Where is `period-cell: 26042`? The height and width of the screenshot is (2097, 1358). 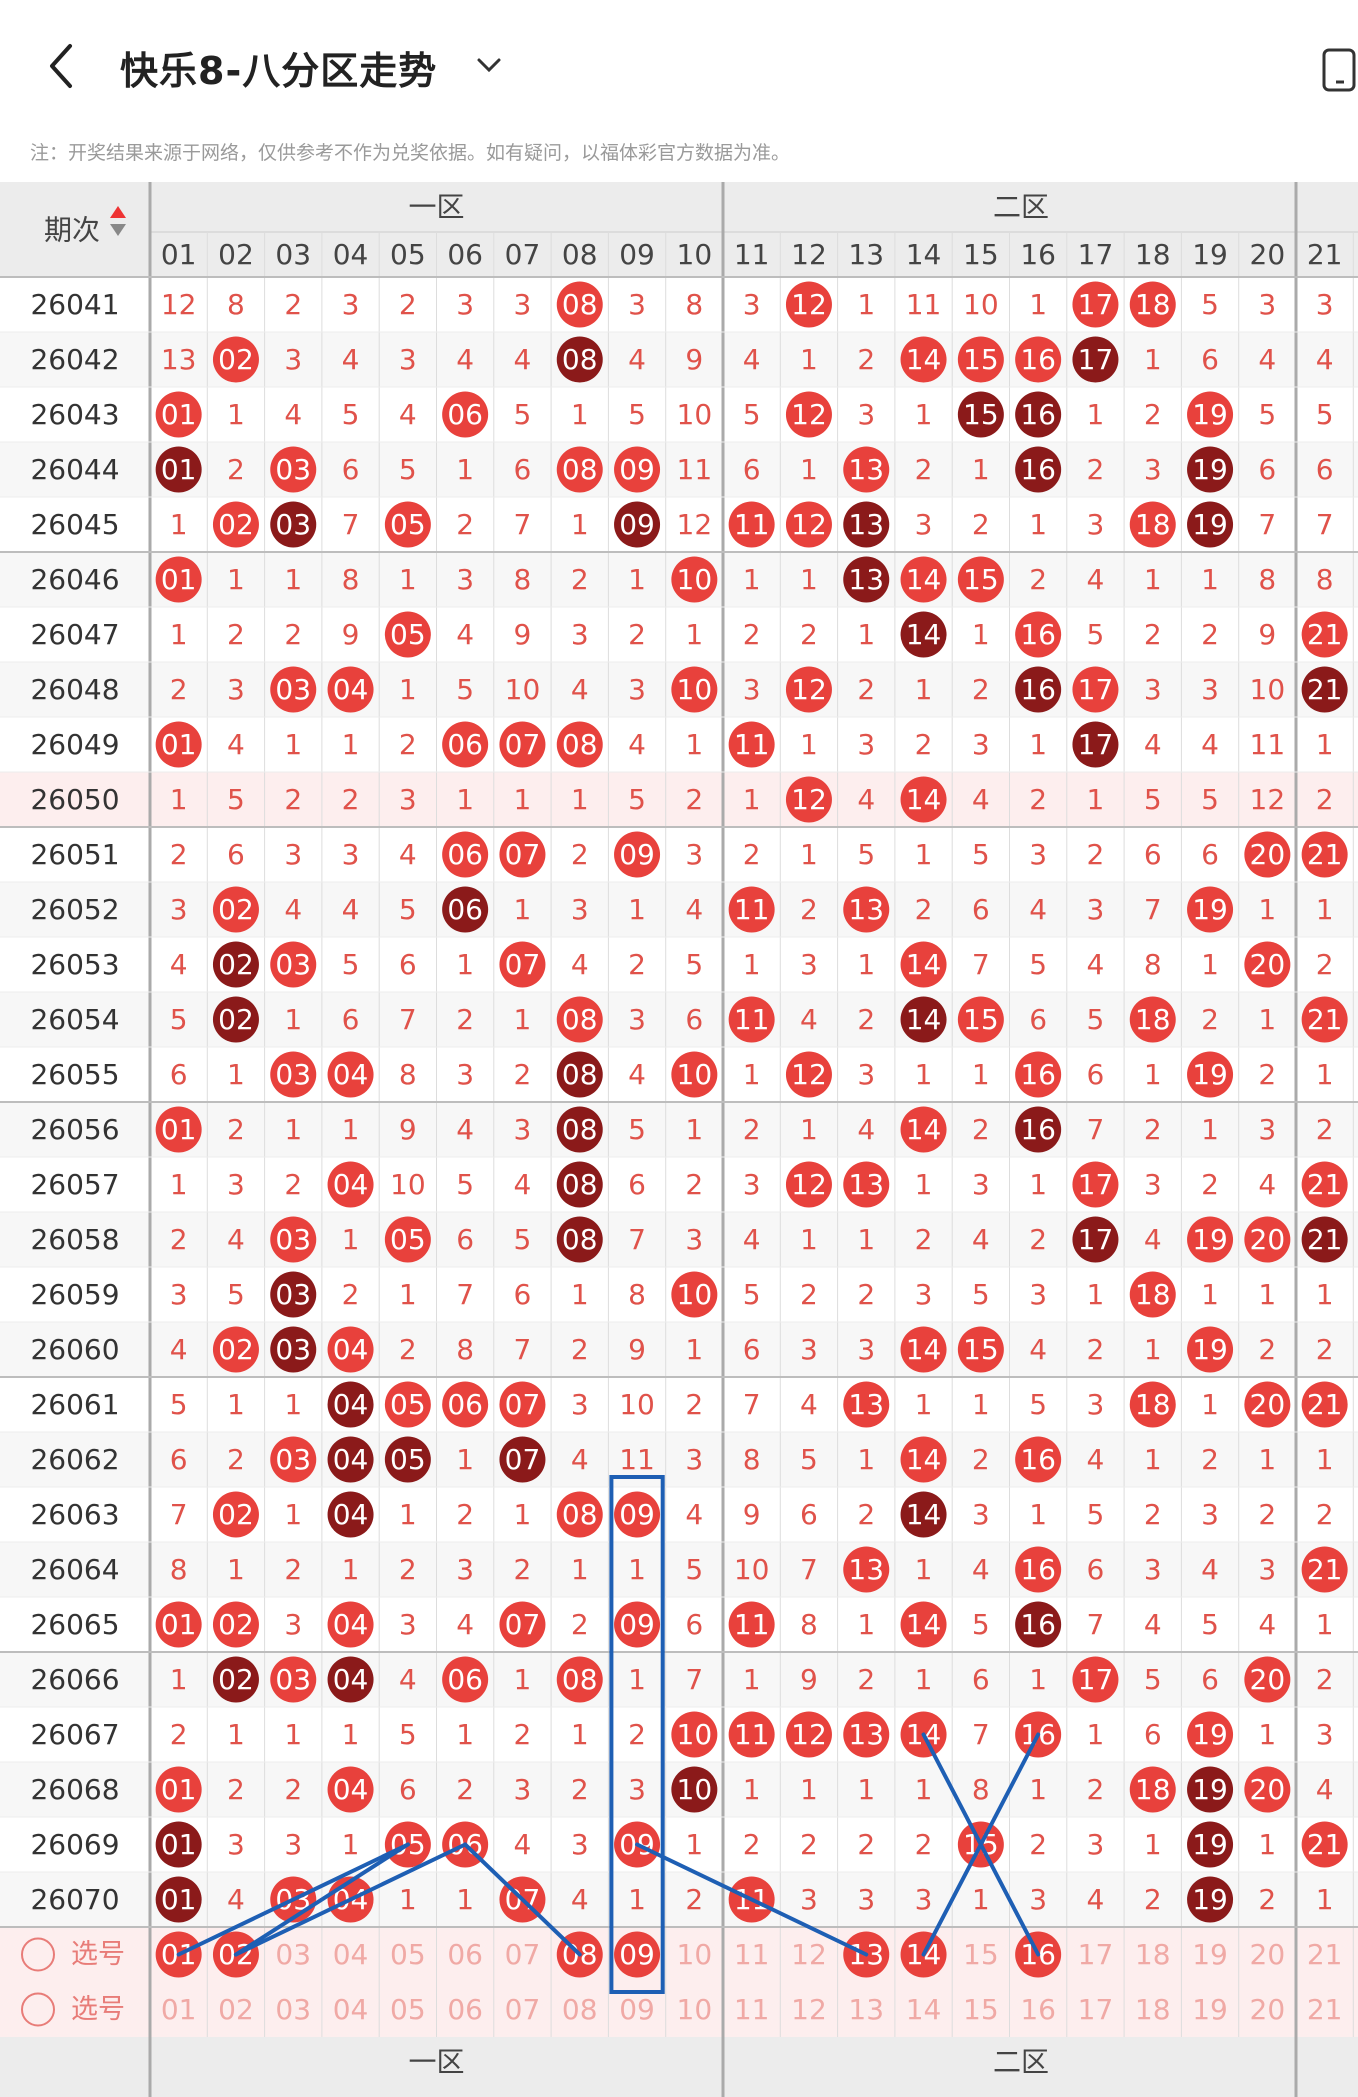
period-cell: 26042 is located at coordinates (74, 359).